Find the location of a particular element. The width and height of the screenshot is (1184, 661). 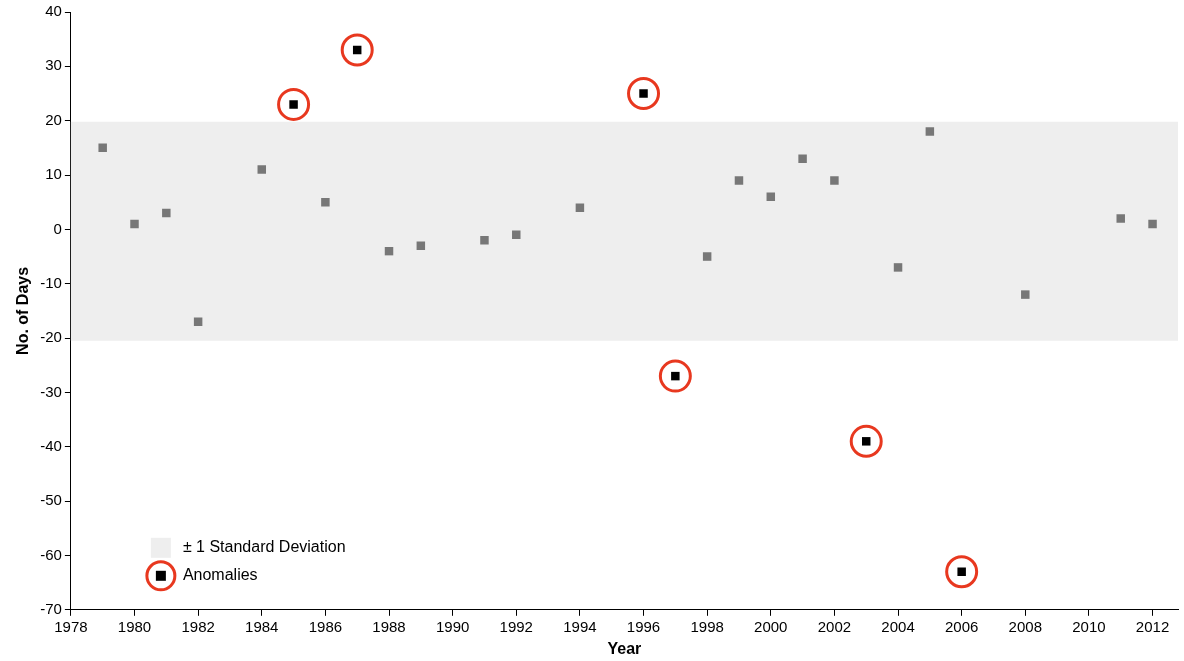

y-tick-label: 40 is located at coordinates (53, 11).